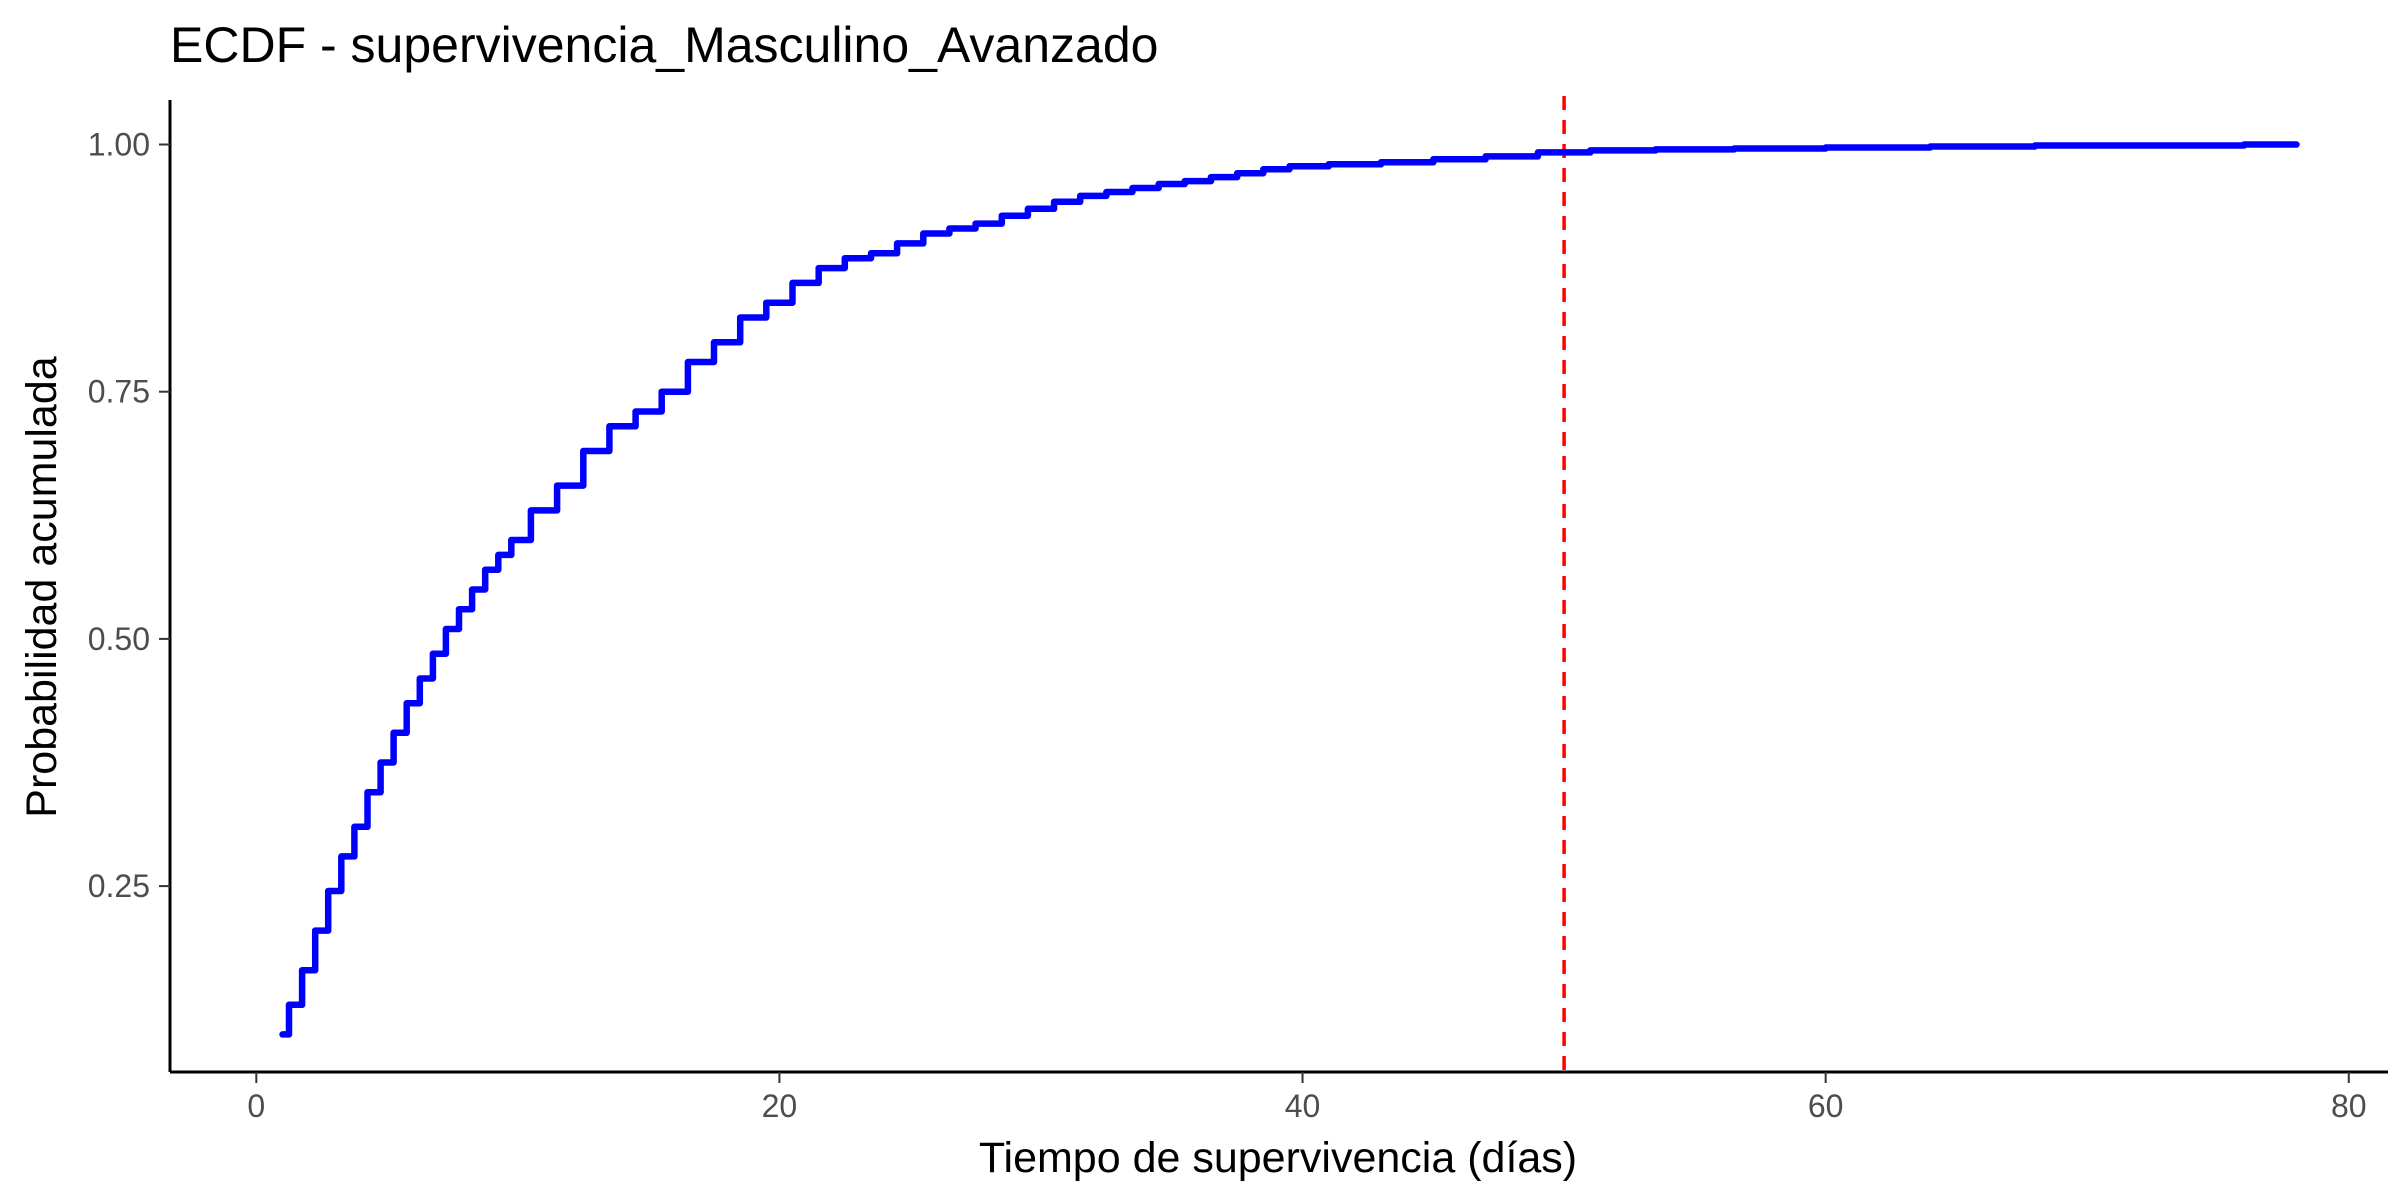  Describe the element at coordinates (664, 45) in the screenshot. I see `chart-title: ECDF - supervivencia_Masculino_Avanzado` at that location.